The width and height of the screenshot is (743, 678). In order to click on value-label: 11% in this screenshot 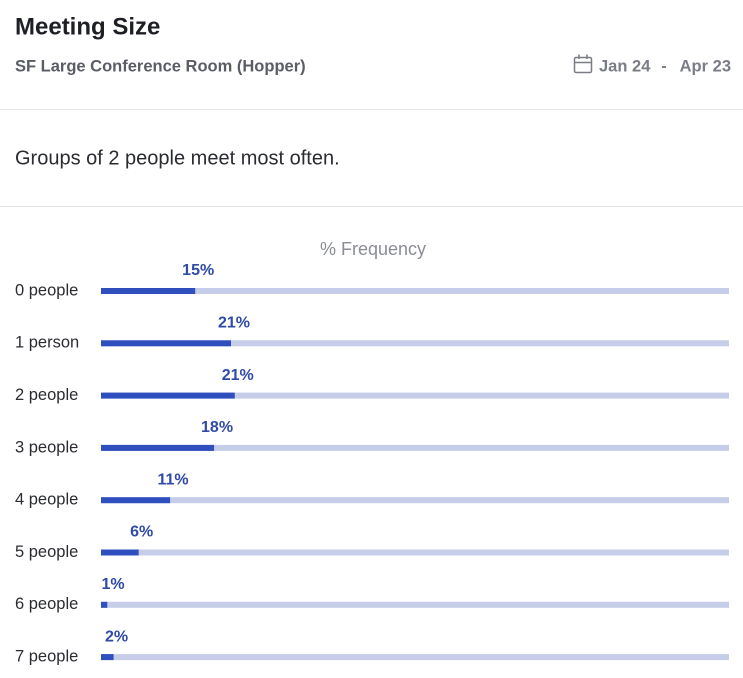, I will do `click(173, 479)`.